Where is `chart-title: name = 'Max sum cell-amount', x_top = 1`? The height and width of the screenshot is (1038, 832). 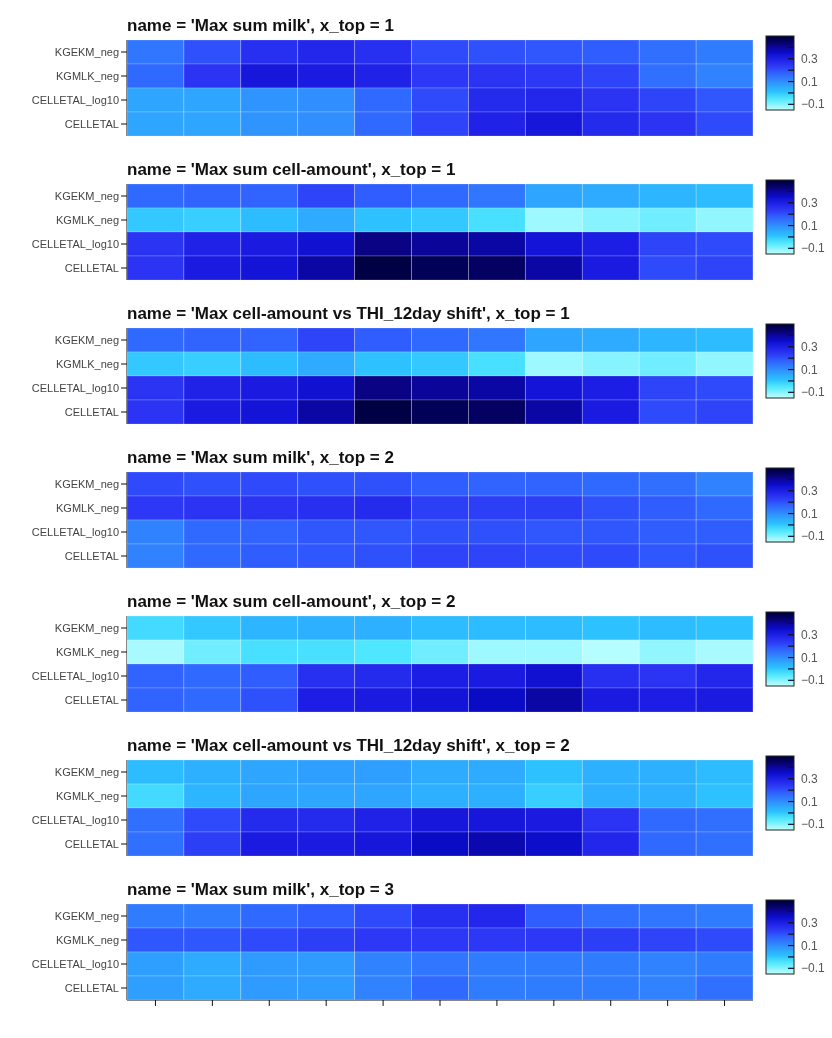
chart-title: name = 'Max sum cell-amount', x_top = 1 is located at coordinates (291, 170).